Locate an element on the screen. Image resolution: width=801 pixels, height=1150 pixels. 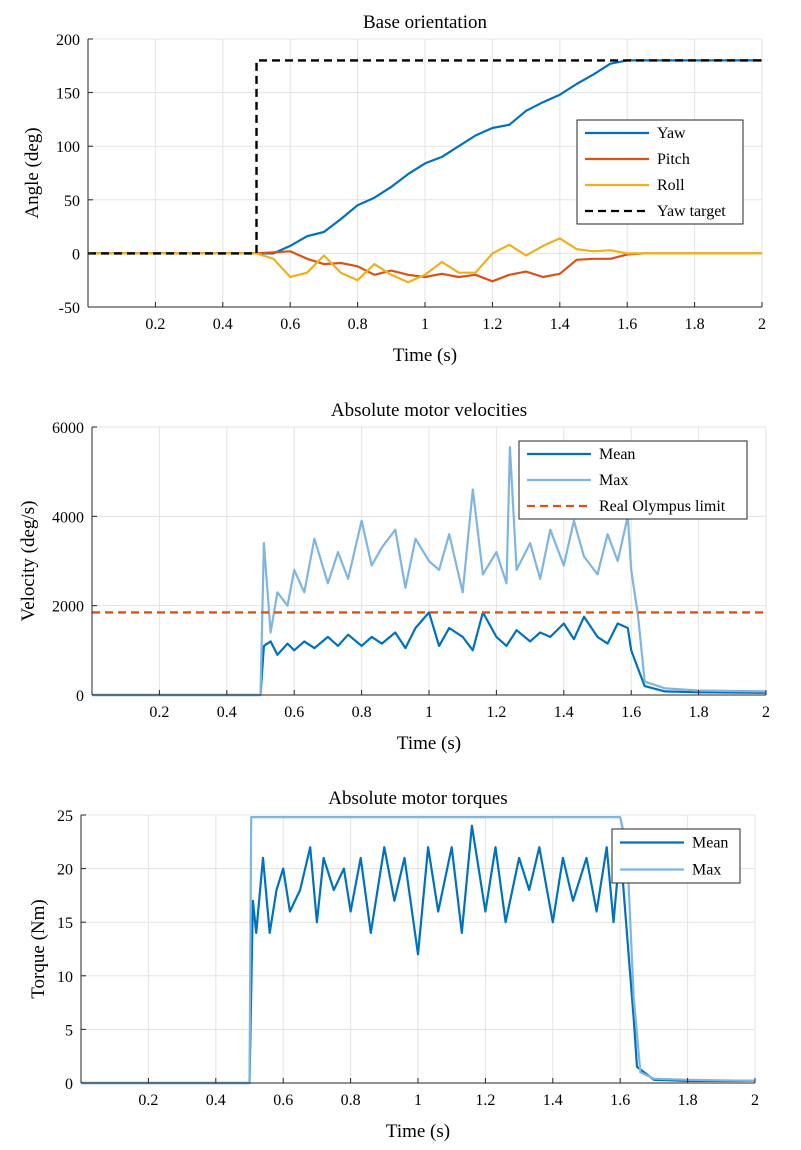
y-tick-label: -50 is located at coordinates (69, 308).